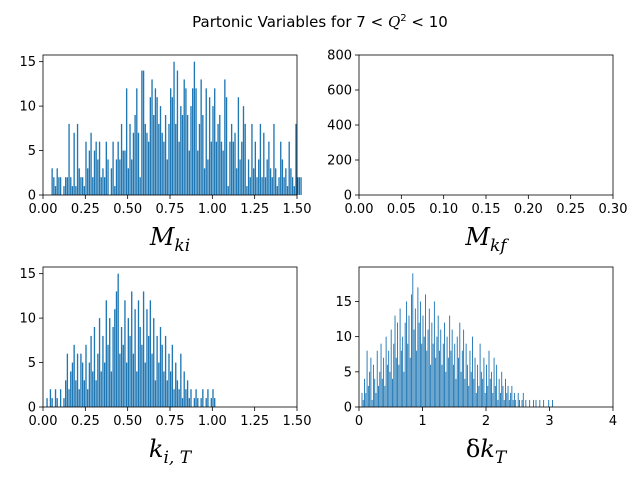  What do you see at coordinates (339, 91) in the screenshot?
I see `y-tick-label: 600` at bounding box center [339, 91].